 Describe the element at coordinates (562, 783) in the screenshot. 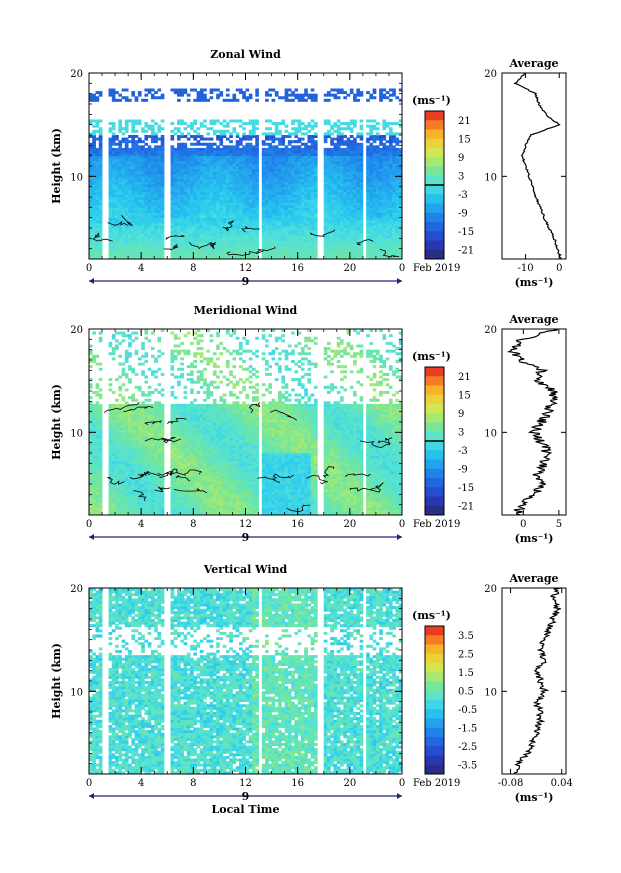

I see `profile-x-tick-label: 0.04` at that location.